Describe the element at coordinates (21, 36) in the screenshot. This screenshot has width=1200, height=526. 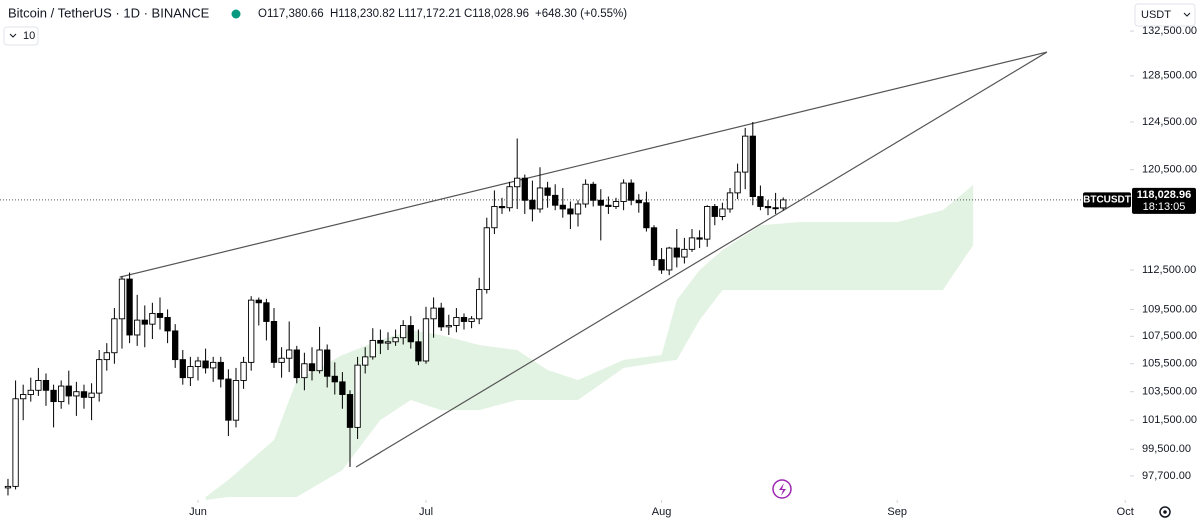
I see `indicator-toggle` at that location.